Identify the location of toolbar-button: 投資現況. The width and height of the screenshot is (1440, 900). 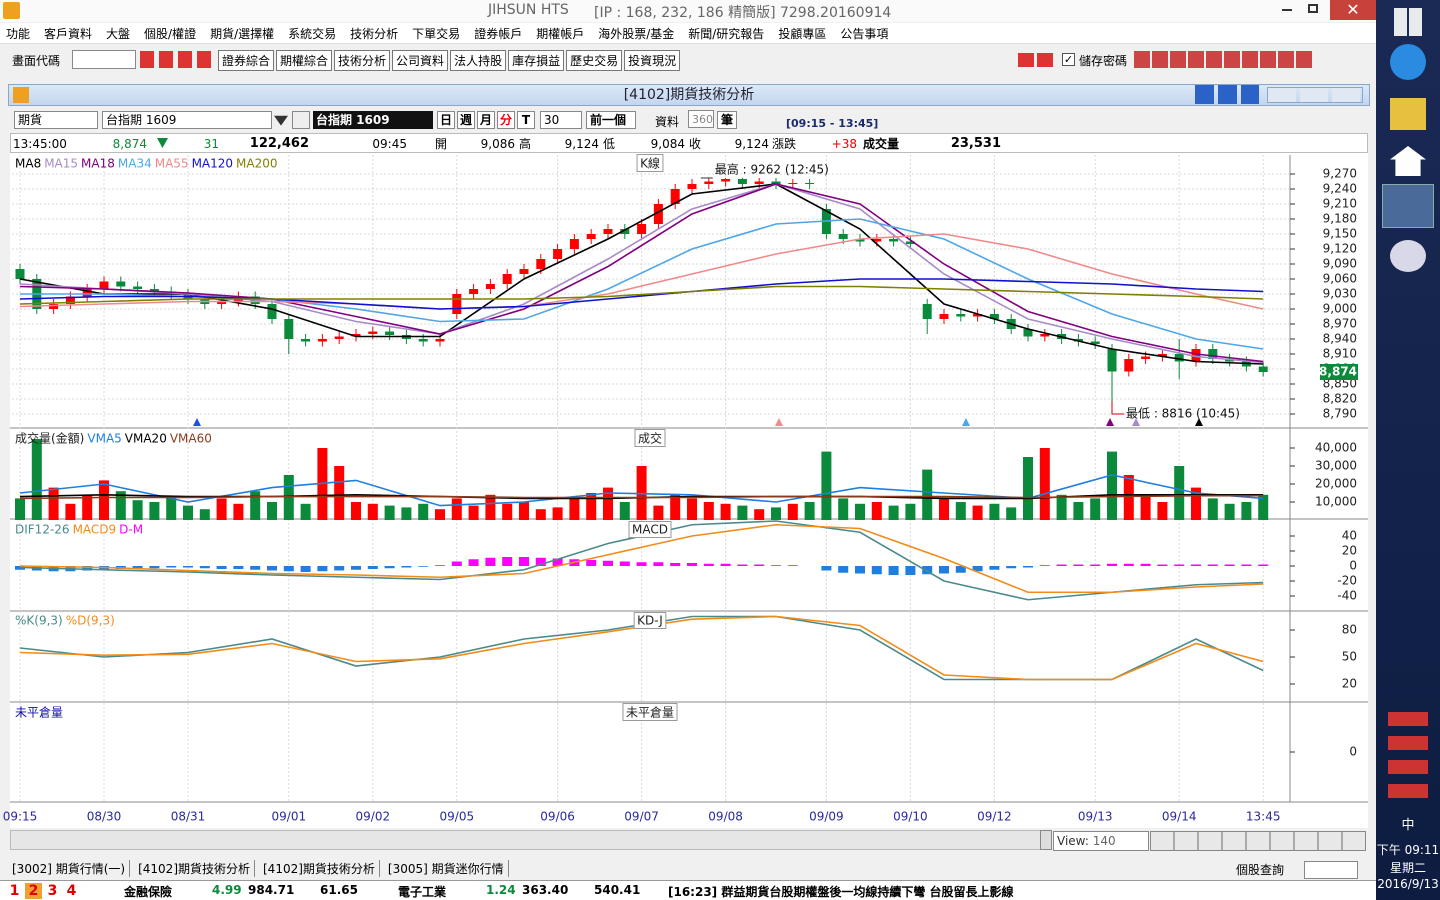
(652, 60).